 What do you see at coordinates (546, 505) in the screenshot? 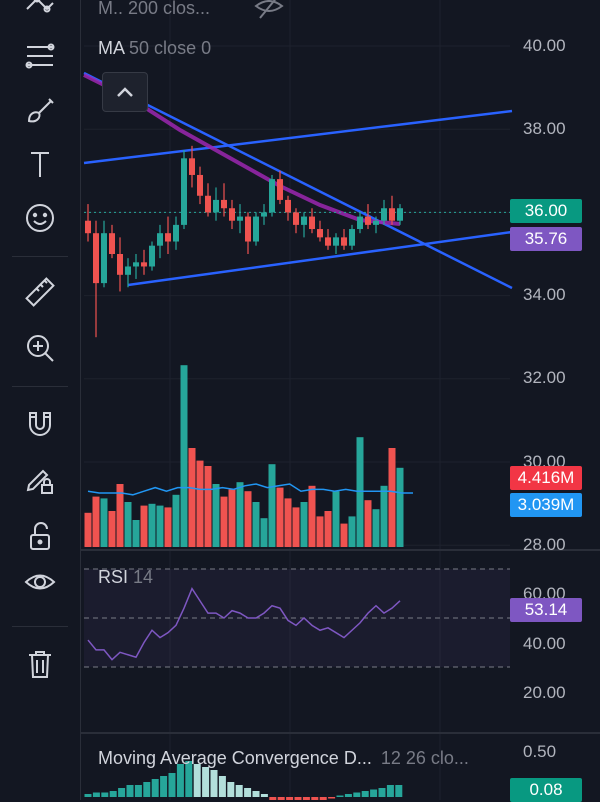
I see `volume-ma-badge: 3.039M` at bounding box center [546, 505].